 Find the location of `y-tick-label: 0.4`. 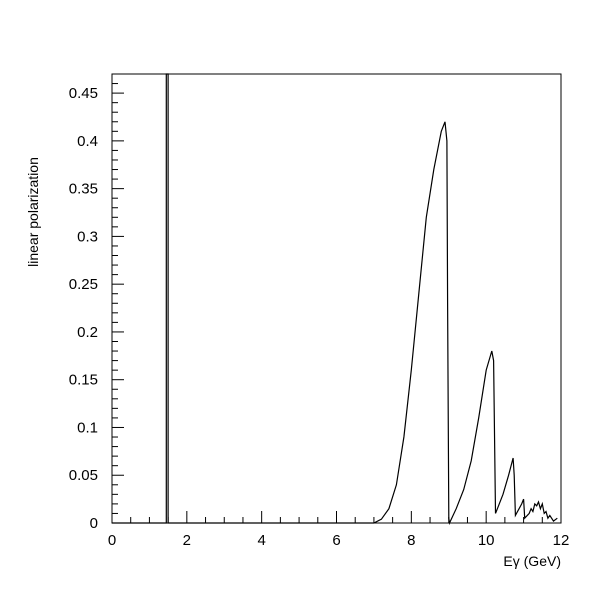

y-tick-label: 0.4 is located at coordinates (87, 141).